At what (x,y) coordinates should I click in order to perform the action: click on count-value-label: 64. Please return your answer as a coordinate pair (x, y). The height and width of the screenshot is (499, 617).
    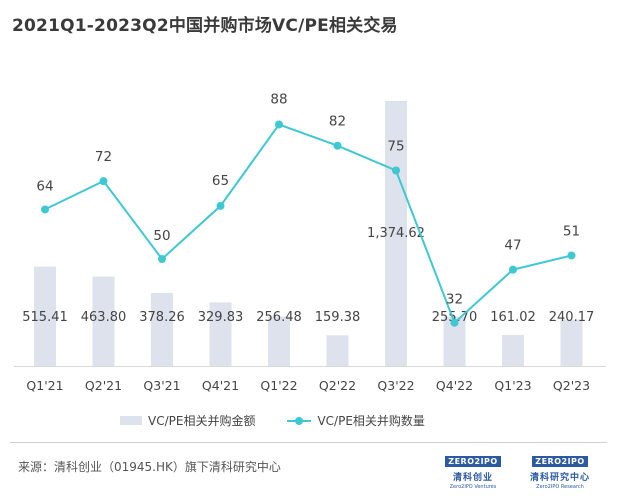
    Looking at the image, I should click on (44, 186).